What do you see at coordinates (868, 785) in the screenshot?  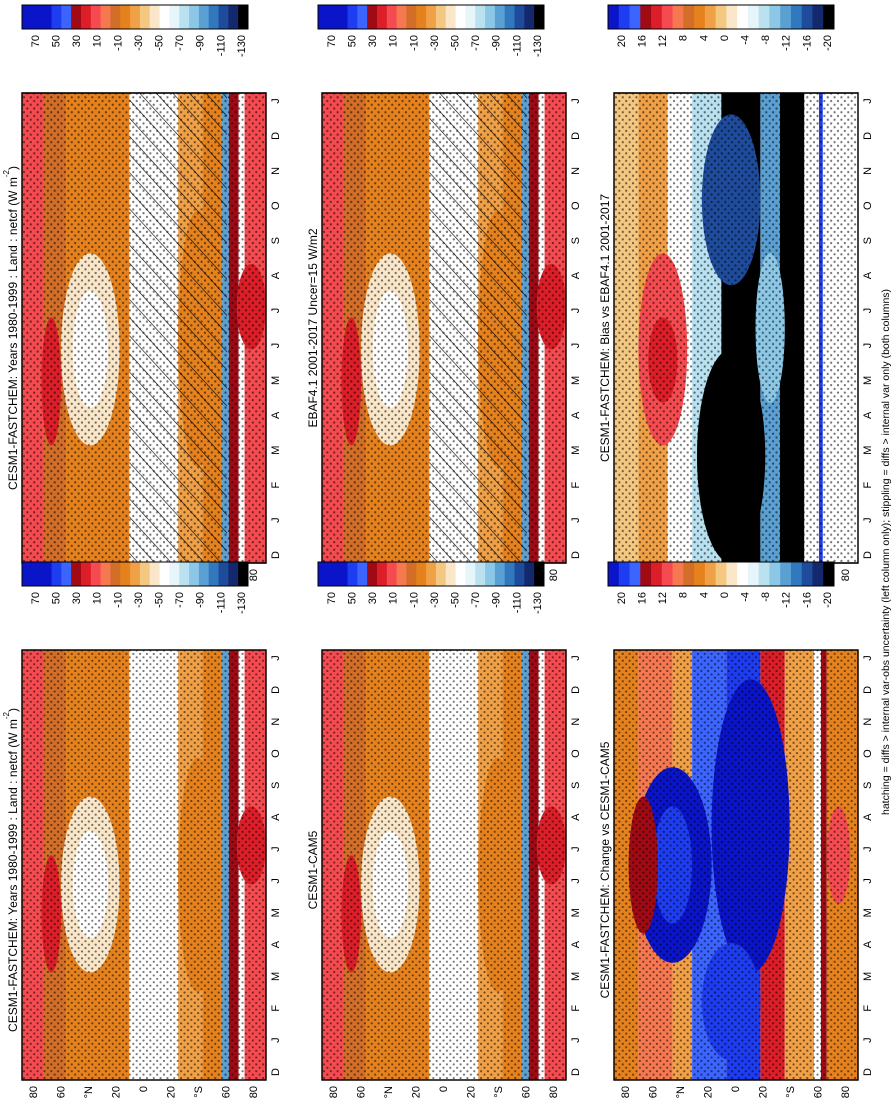 I see `month-tick-label: S` at bounding box center [868, 785].